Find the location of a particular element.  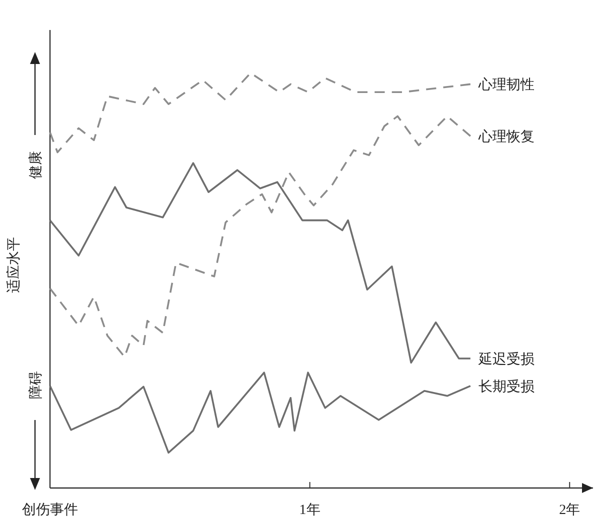

series-label: 心理恢复 is located at coordinates (506, 138).